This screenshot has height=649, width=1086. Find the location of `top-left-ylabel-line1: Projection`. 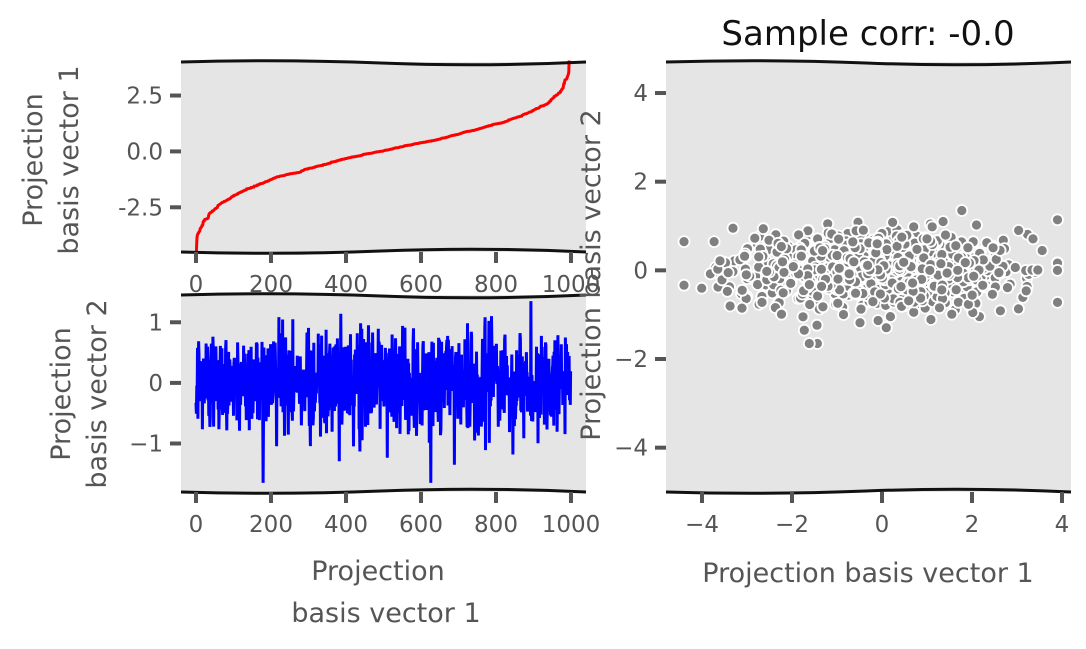

top-left-ylabel-line1: Projection is located at coordinates (33, 160).